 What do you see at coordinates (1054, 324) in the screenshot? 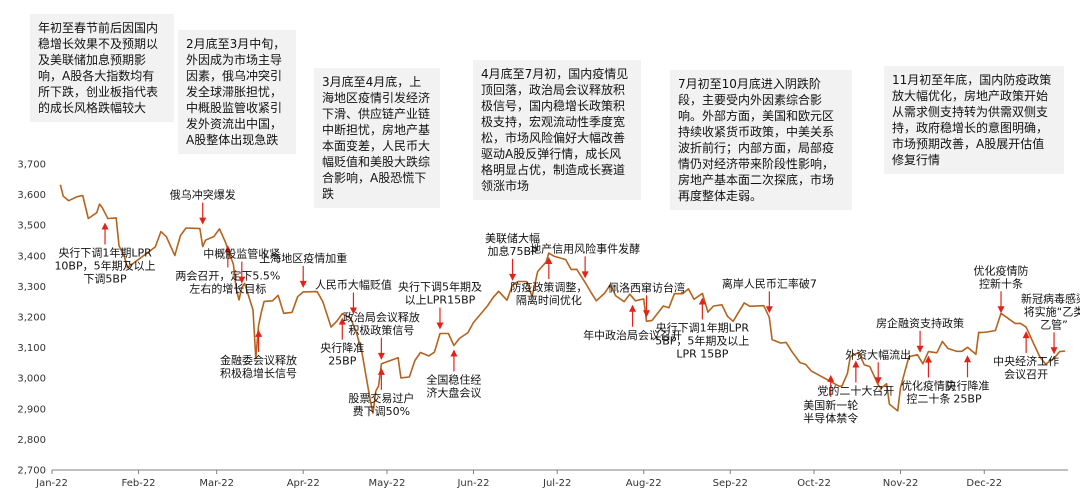
I see `annotation-text-line: 乙管”` at bounding box center [1054, 324].